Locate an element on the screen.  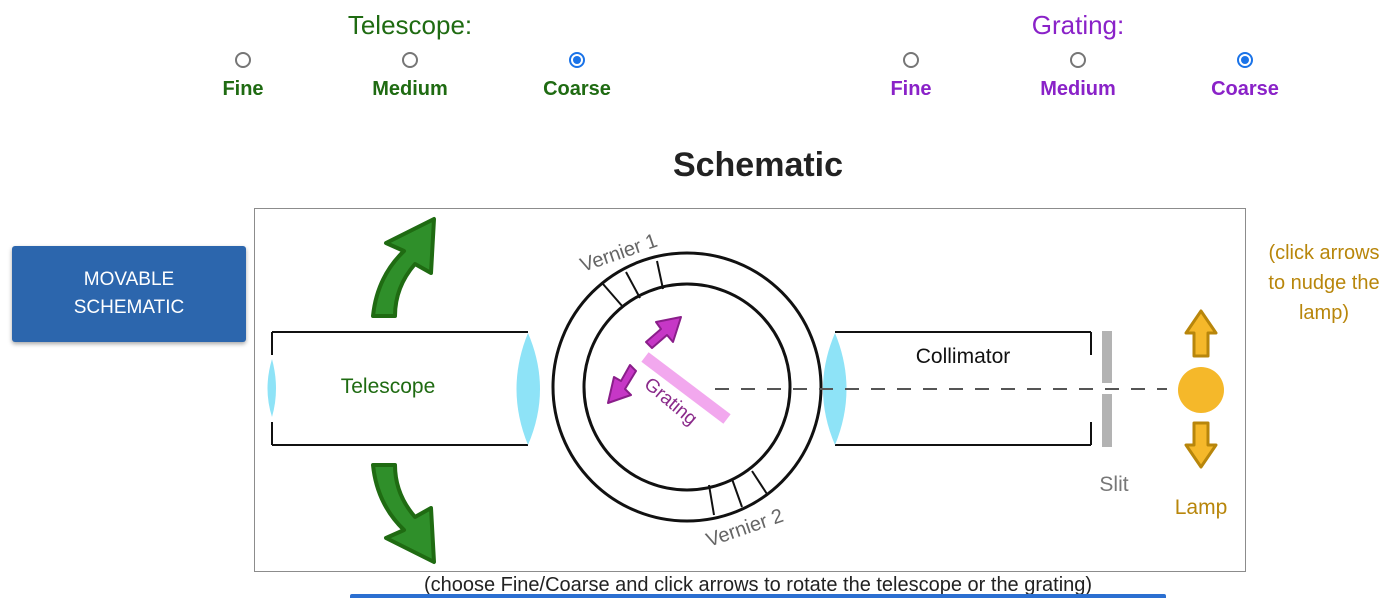
collimator-label: Collimator is located at coordinates (963, 356).